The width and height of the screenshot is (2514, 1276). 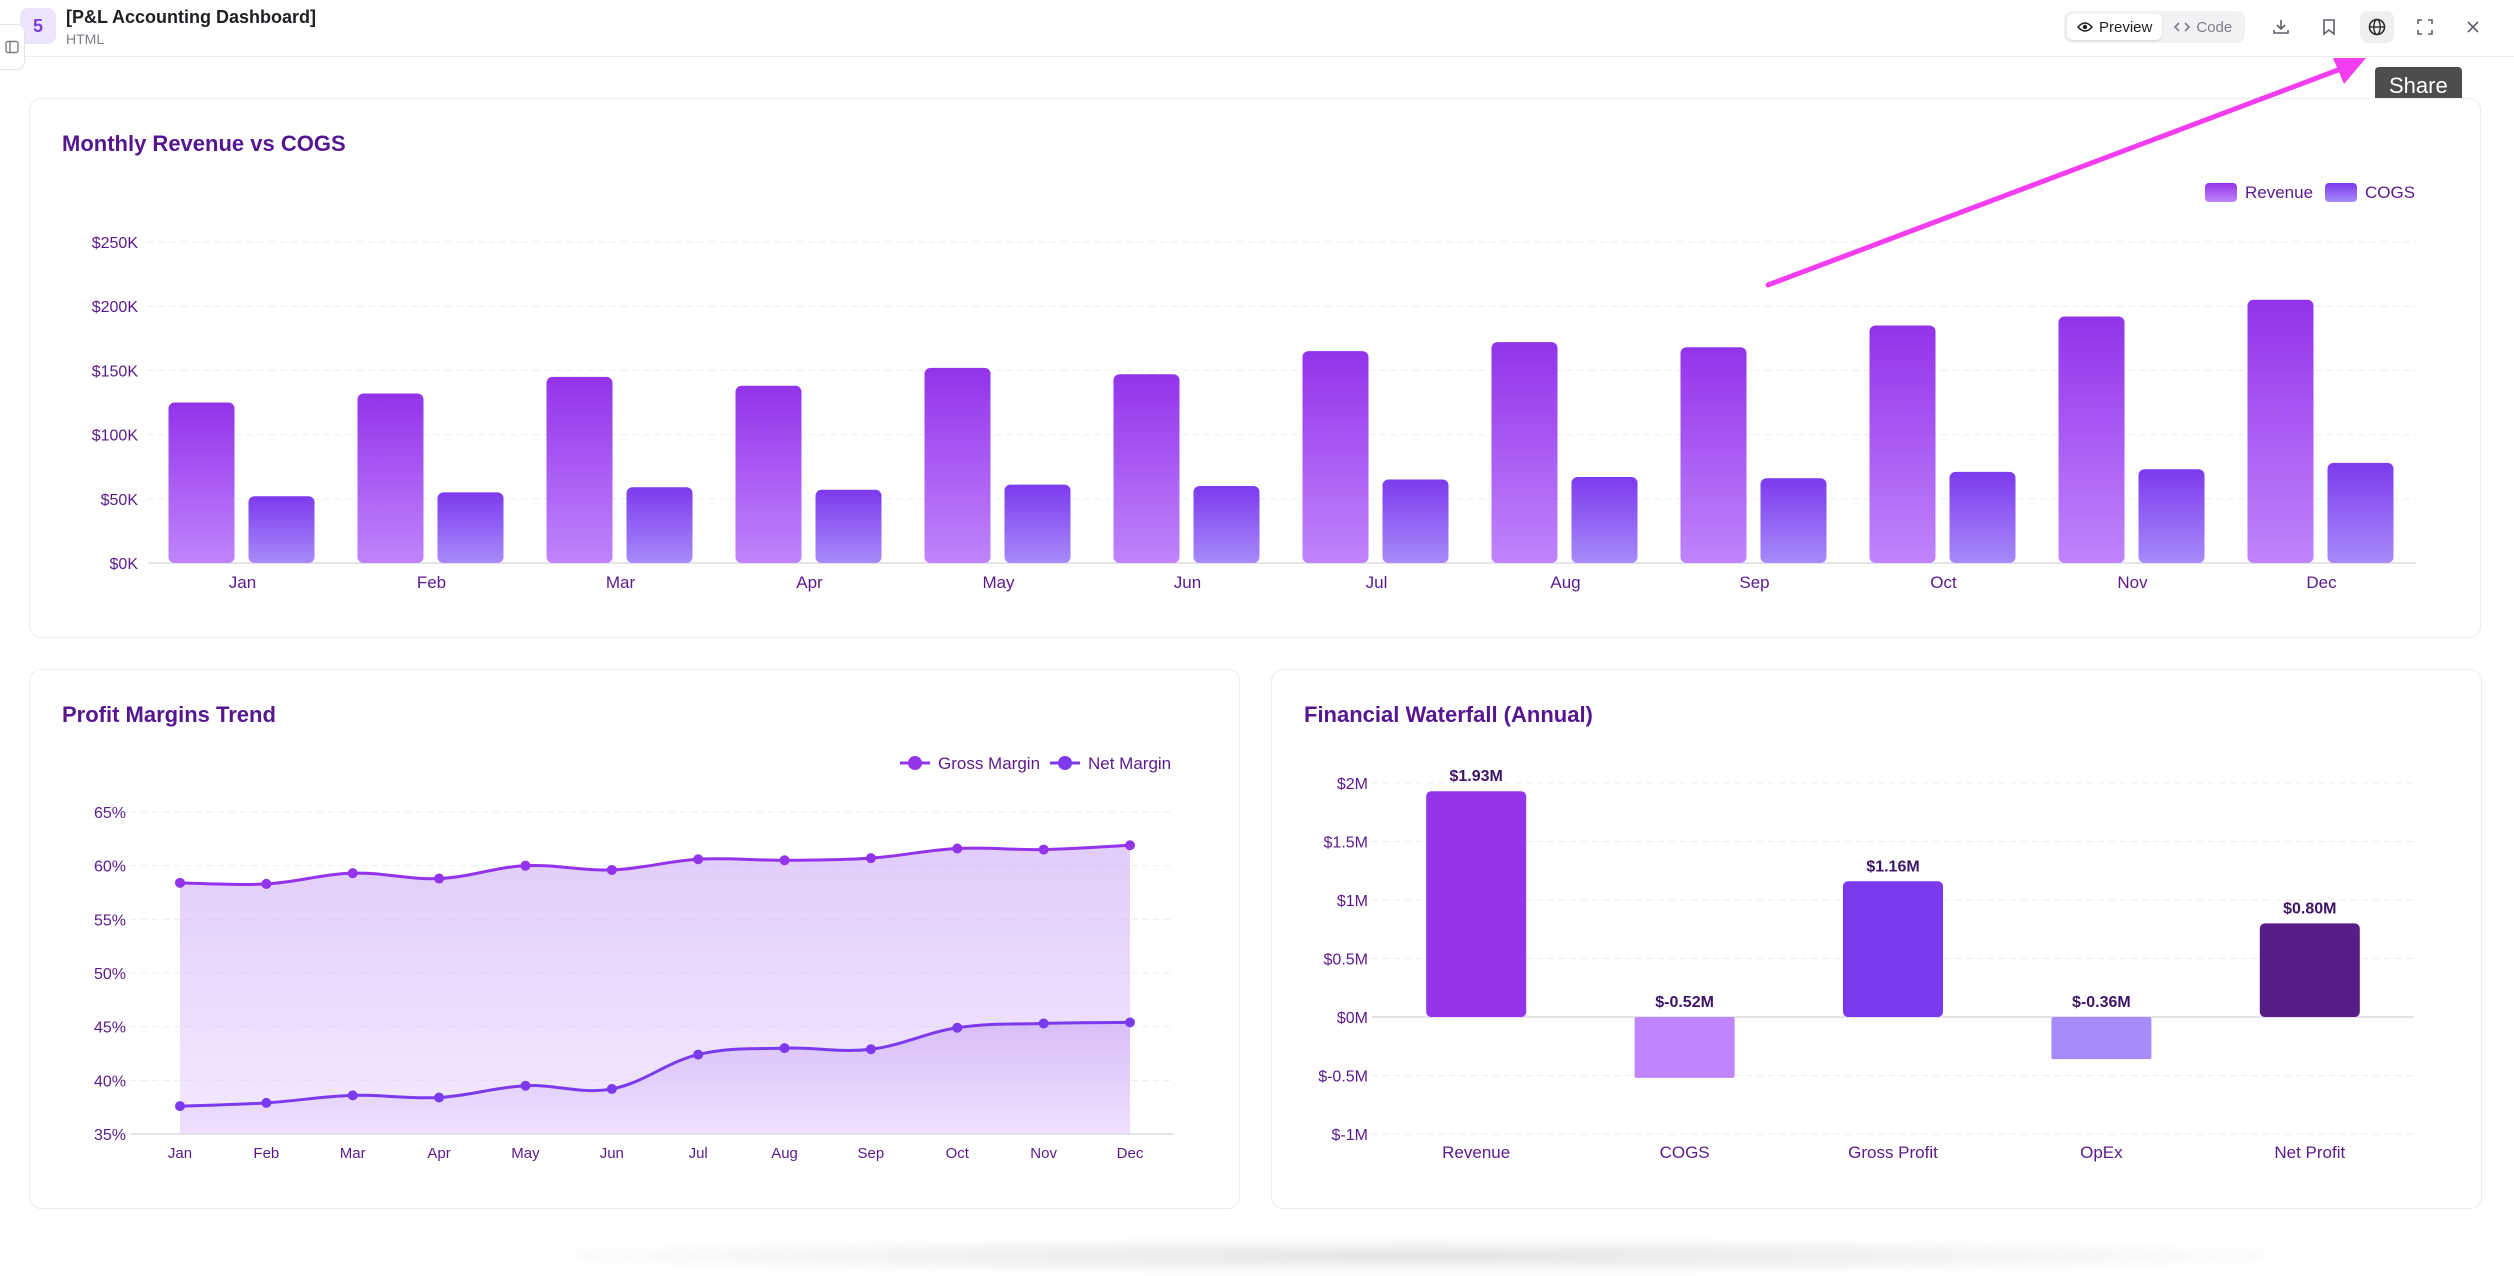 I want to click on globe-icon, so click(x=2377, y=27).